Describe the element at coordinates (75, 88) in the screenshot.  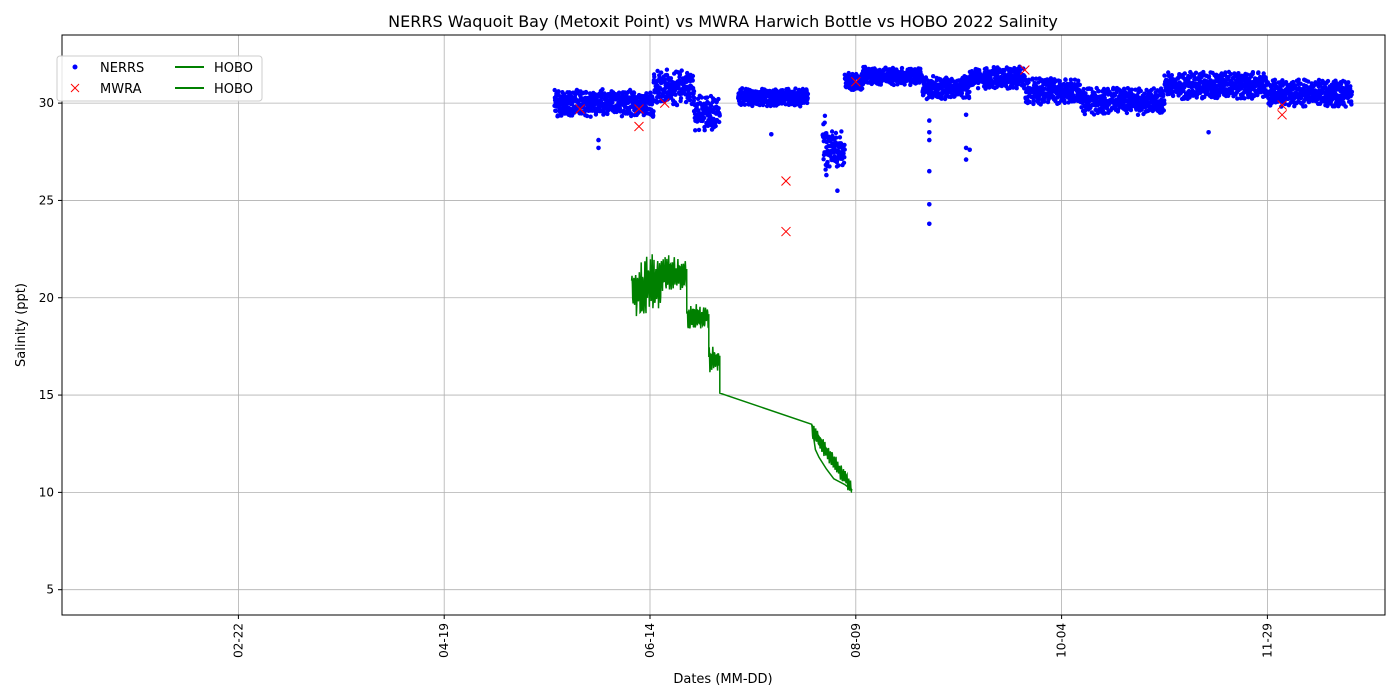
I see `legend-marker-mwra` at that location.